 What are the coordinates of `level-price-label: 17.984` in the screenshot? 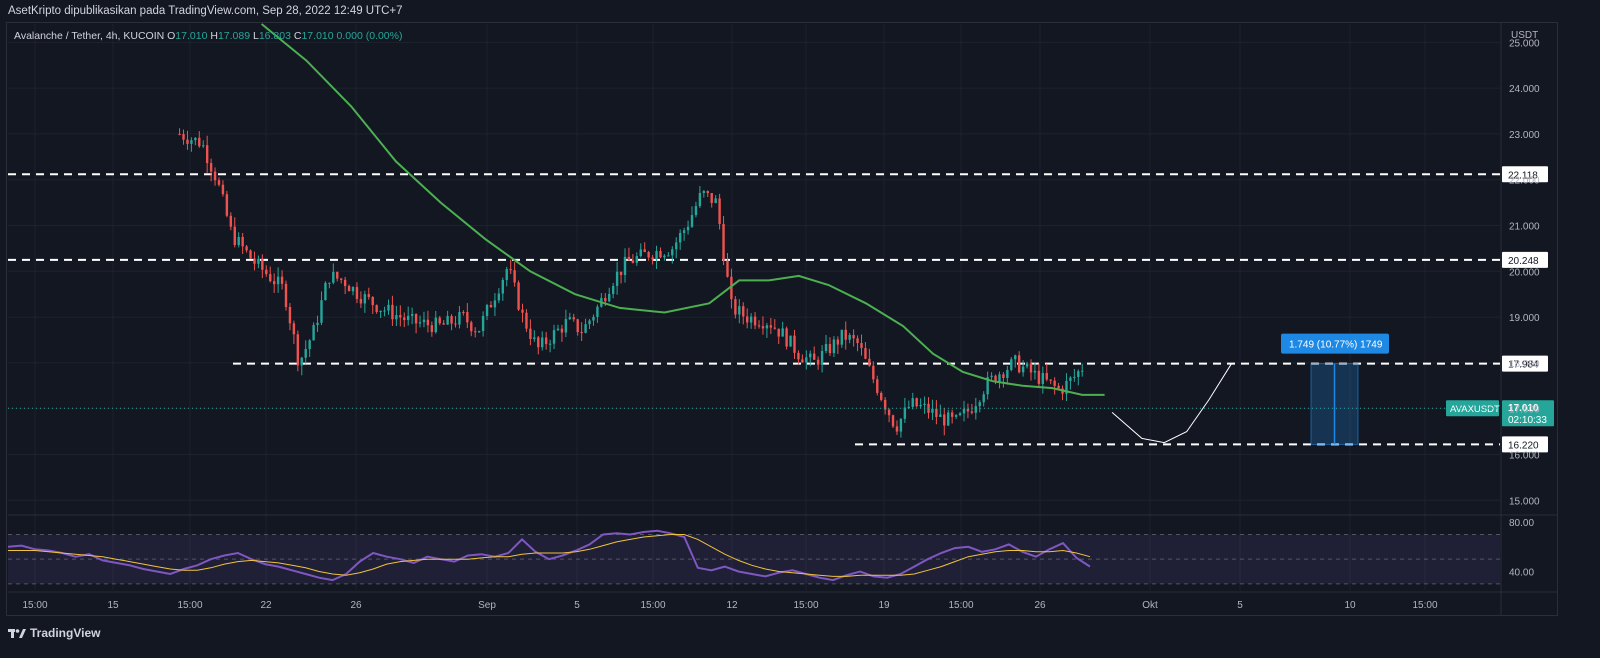 It's located at (1523, 365).